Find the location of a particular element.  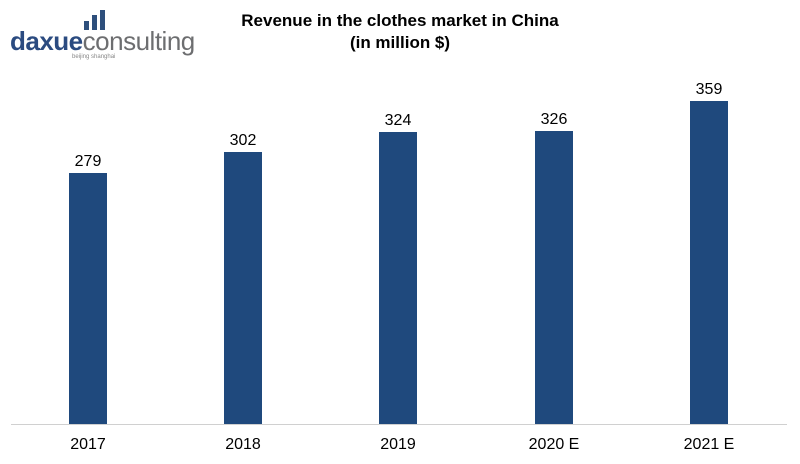

bar-2019 is located at coordinates (398, 278).